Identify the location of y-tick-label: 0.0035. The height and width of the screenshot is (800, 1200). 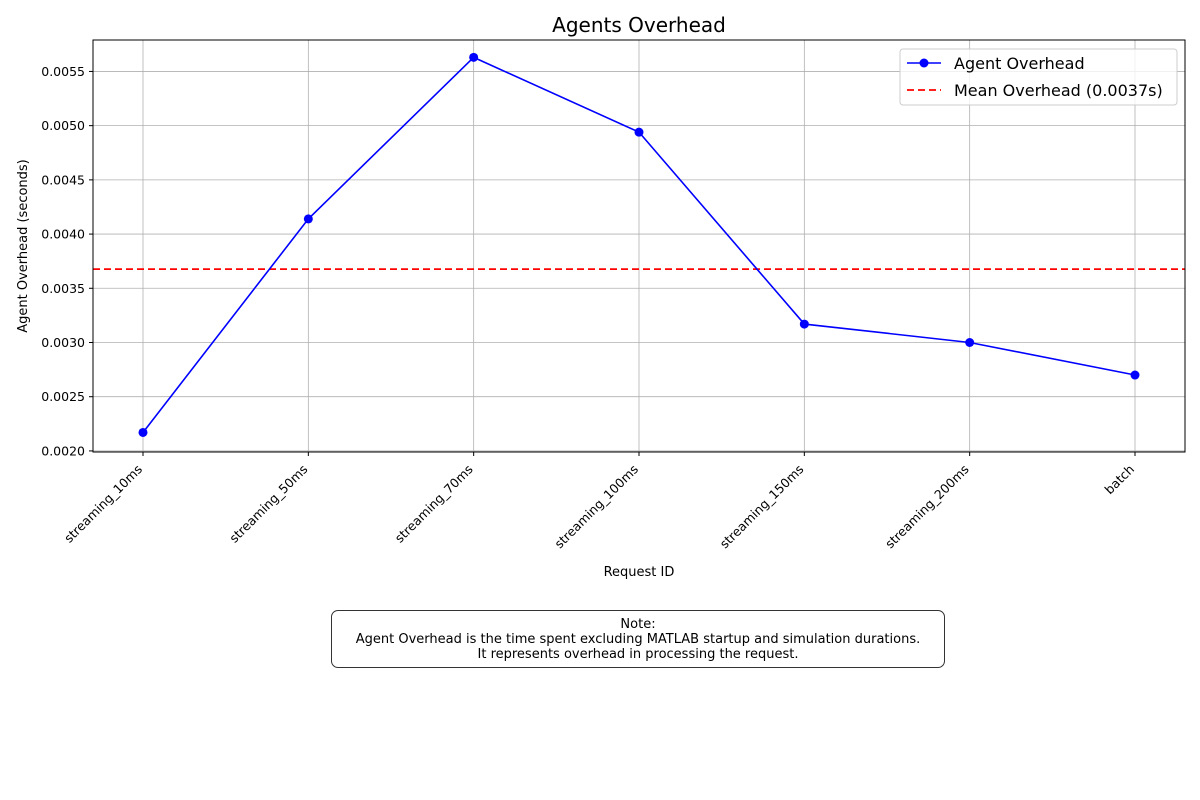
(63, 288).